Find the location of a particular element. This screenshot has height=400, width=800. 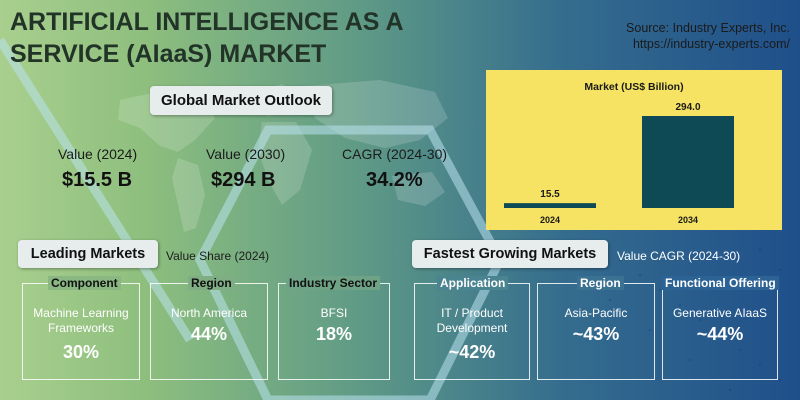

fastest-box-text: IT / Product Development is located at coordinates (472, 320).